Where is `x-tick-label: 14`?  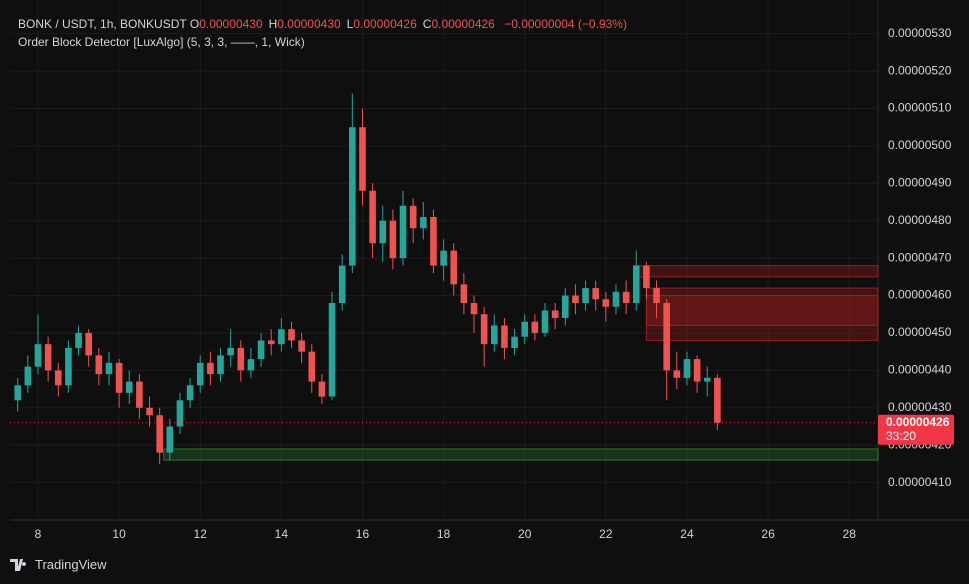
x-tick-label: 14 is located at coordinates (282, 534).